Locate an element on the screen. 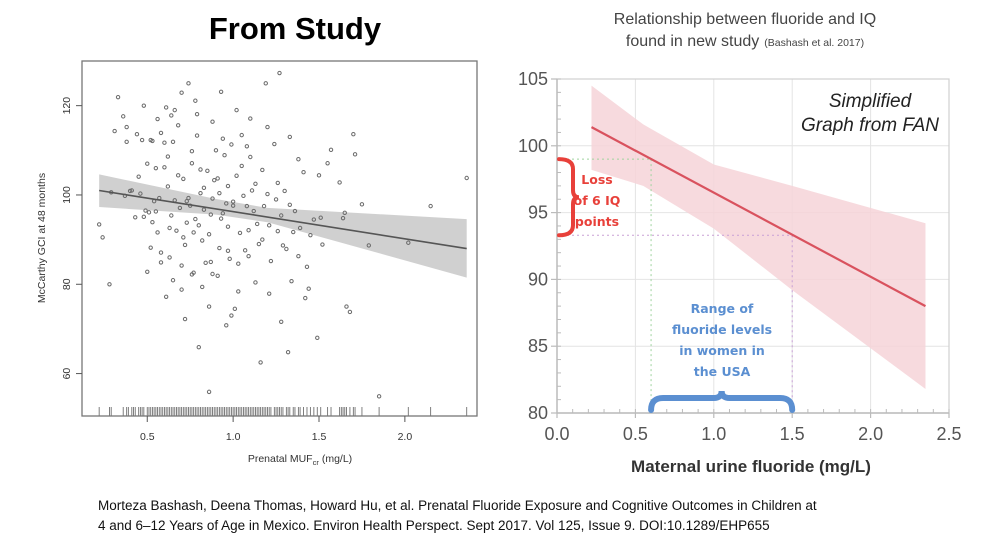 The image size is (999, 557). right-y-tick-label: 90 is located at coordinates (538, 279).